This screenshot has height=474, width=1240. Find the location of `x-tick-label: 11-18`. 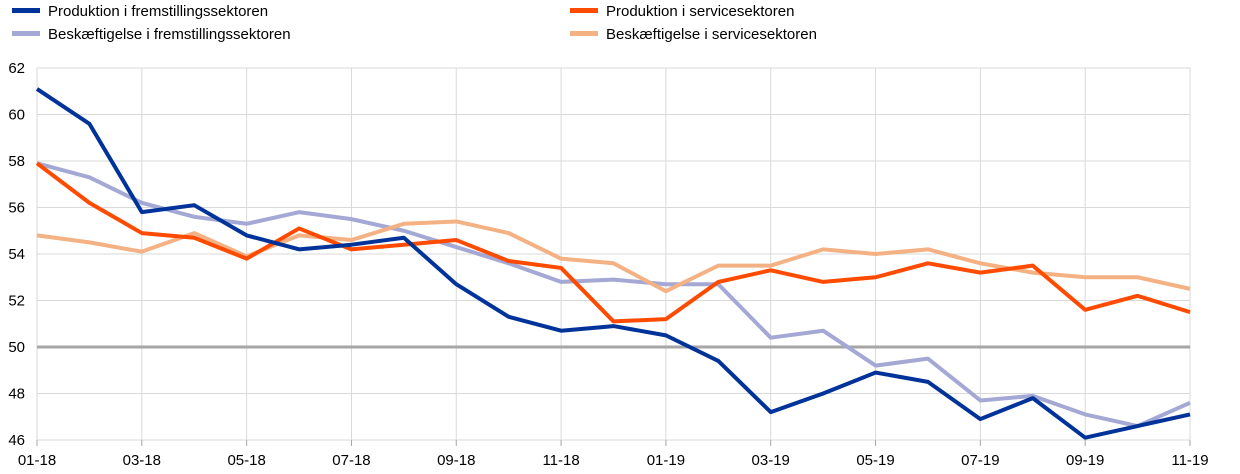

x-tick-label: 11-18 is located at coordinates (560, 460).